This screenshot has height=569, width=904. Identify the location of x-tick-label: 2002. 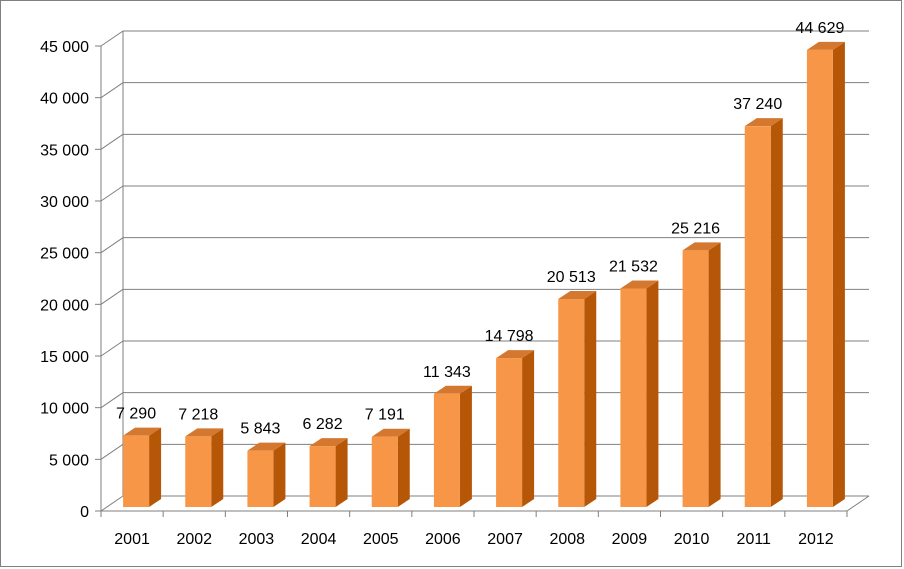
(194, 539).